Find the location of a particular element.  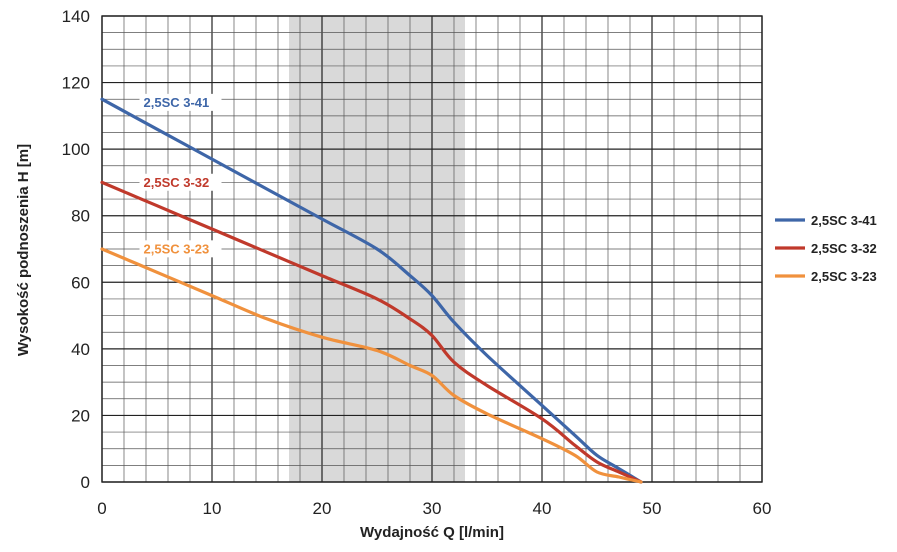

legend-label: 2,5SC 3-41 is located at coordinates (844, 220).